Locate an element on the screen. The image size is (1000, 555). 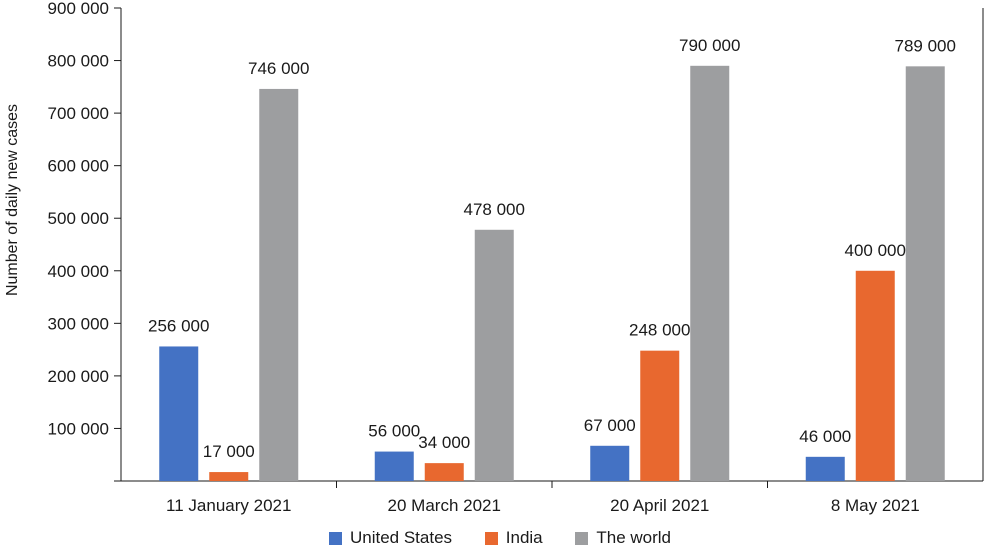
y-tick-label: 800 000 is located at coordinates (78, 61).